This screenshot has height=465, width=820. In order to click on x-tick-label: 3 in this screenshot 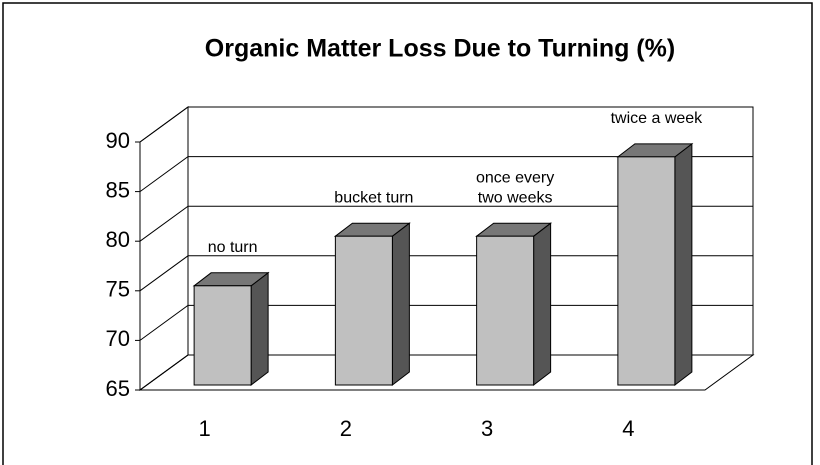, I will do `click(487, 428)`.